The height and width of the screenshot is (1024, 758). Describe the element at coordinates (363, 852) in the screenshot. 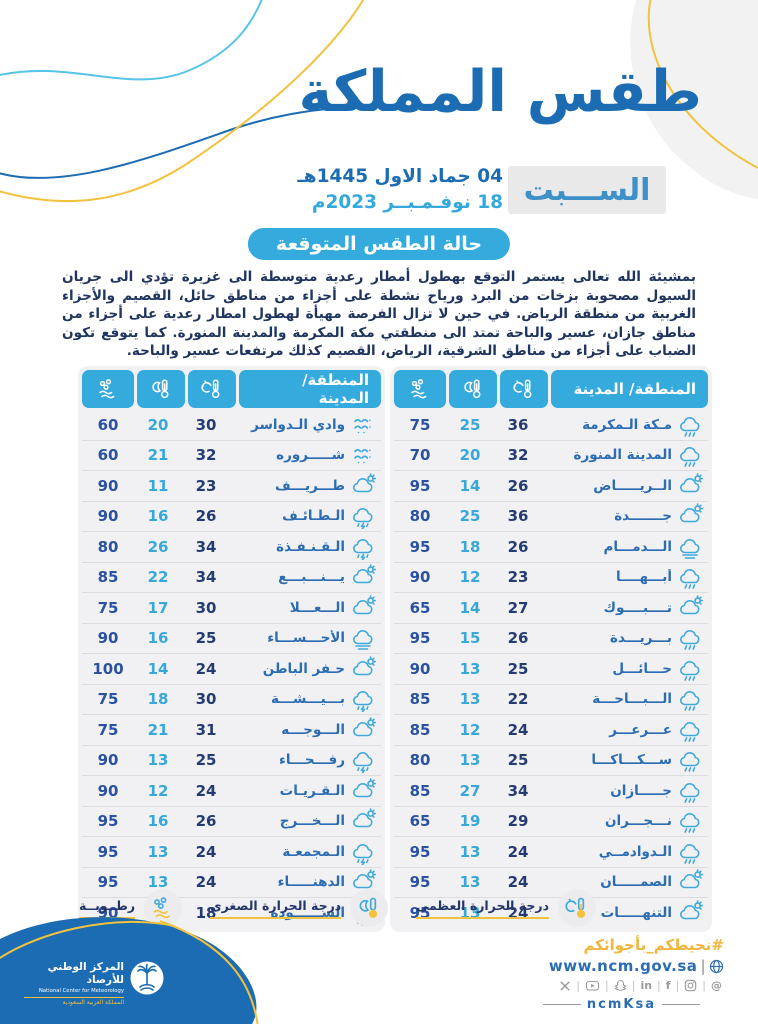

I see `thunder-icon` at that location.